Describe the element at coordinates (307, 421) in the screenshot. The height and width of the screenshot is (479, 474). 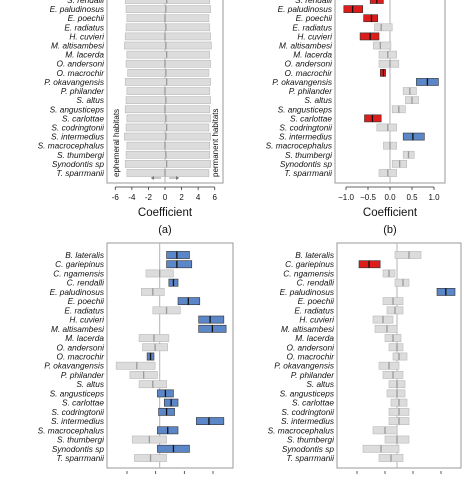
I see `species-label: S. intermedius` at that location.